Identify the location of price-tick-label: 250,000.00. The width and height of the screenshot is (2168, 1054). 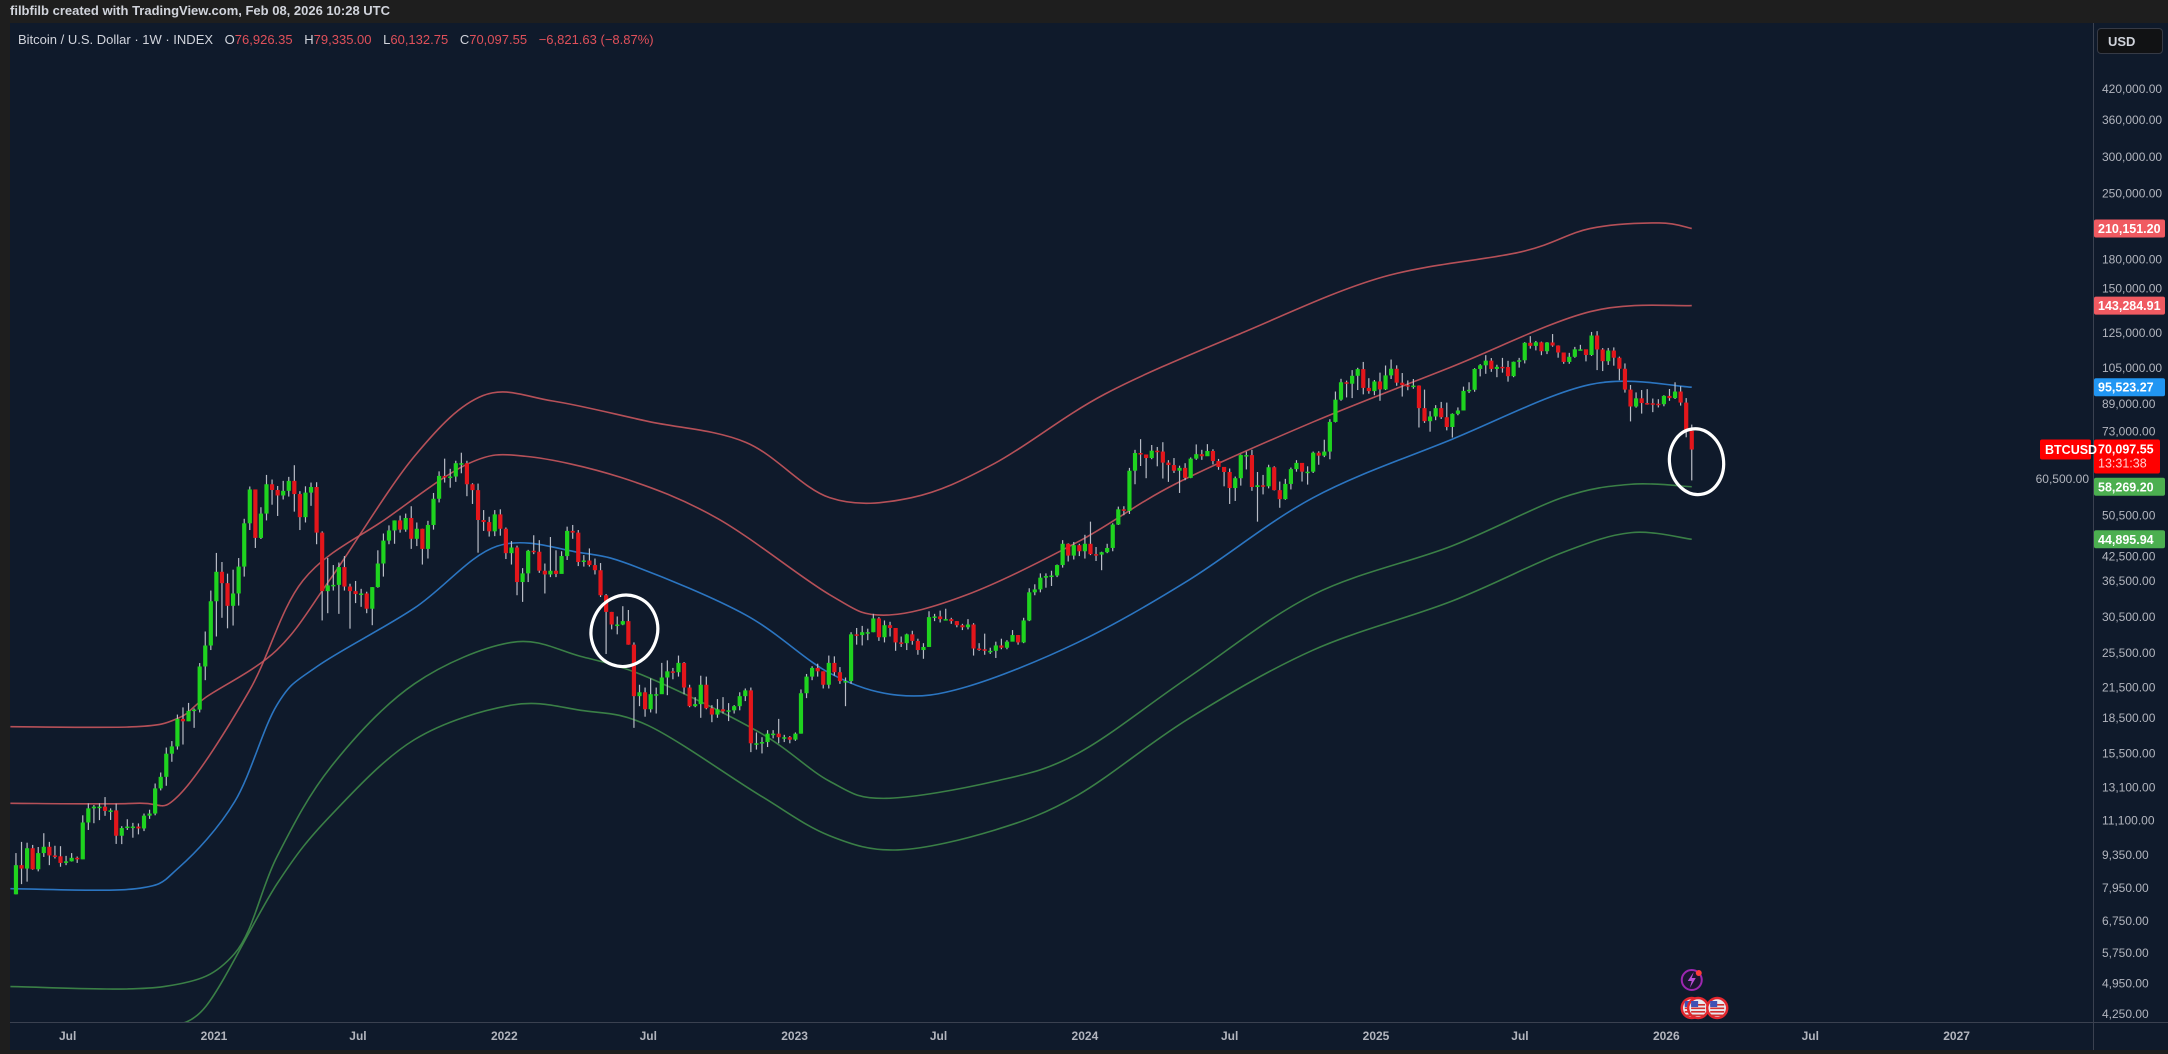
(2132, 193).